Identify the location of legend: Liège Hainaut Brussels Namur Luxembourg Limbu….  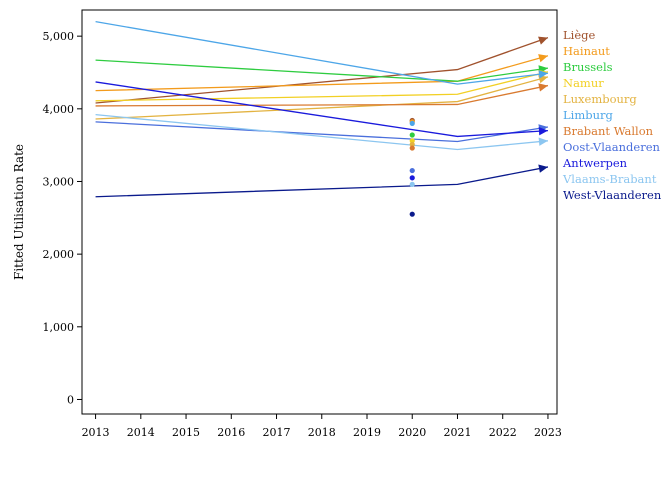
(612, 115).